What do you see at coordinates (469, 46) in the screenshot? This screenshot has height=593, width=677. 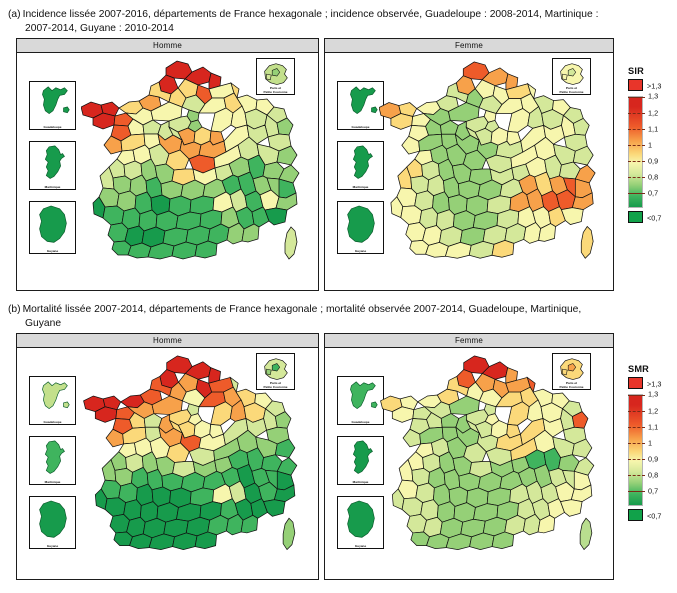 I see `panel-a-femme-header: Femme` at bounding box center [469, 46].